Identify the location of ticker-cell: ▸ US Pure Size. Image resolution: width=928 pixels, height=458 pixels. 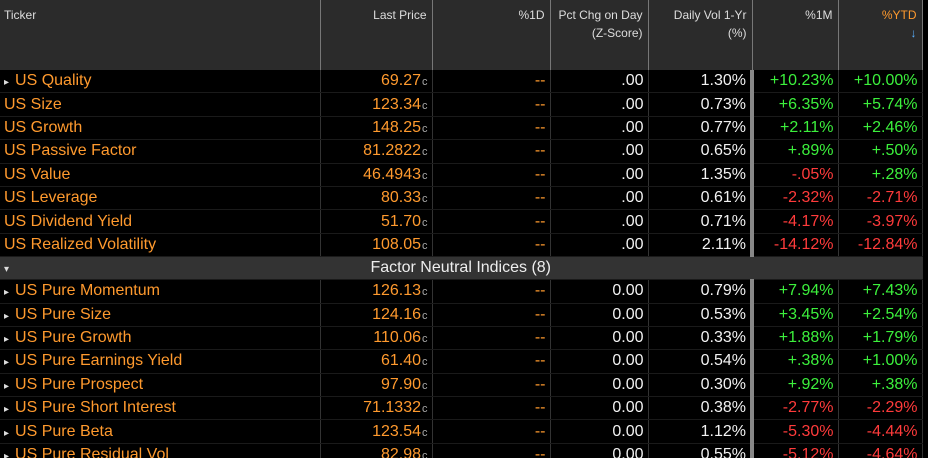
(160, 315).